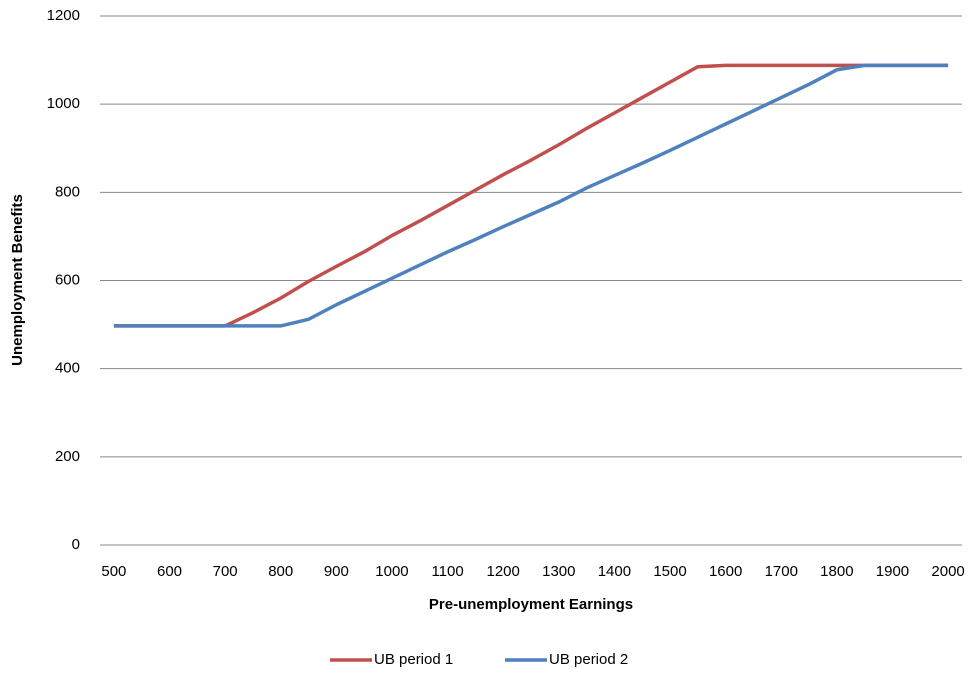  I want to click on x-tick-label: 1200, so click(503, 571).